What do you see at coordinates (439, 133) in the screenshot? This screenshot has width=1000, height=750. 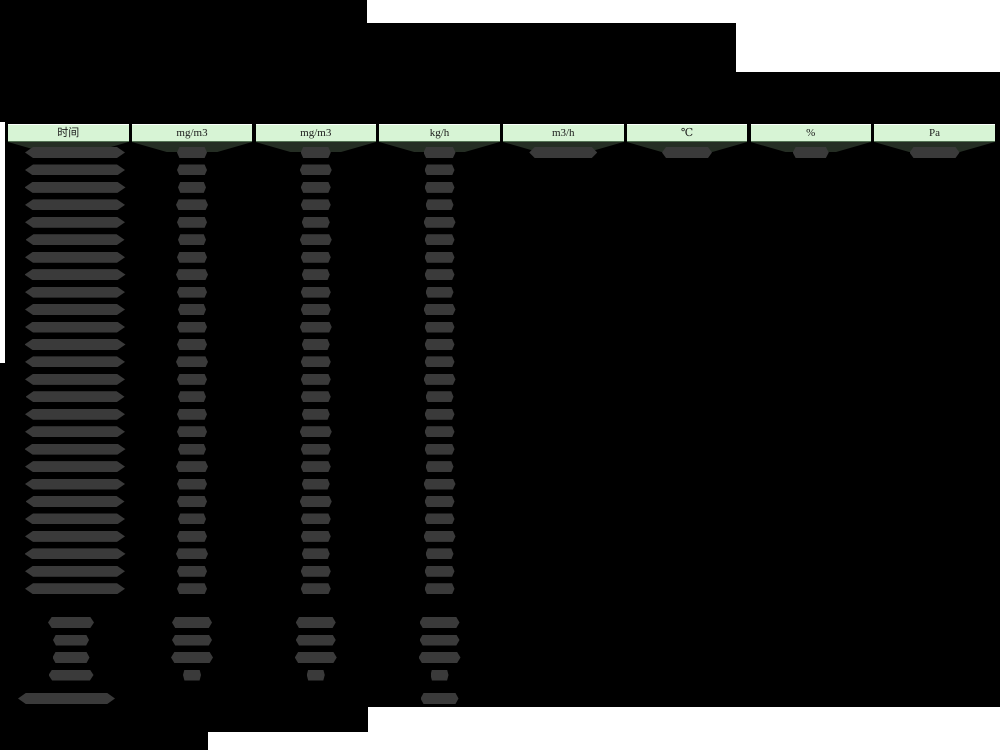 I see `header-cell-3: kg/h` at bounding box center [439, 133].